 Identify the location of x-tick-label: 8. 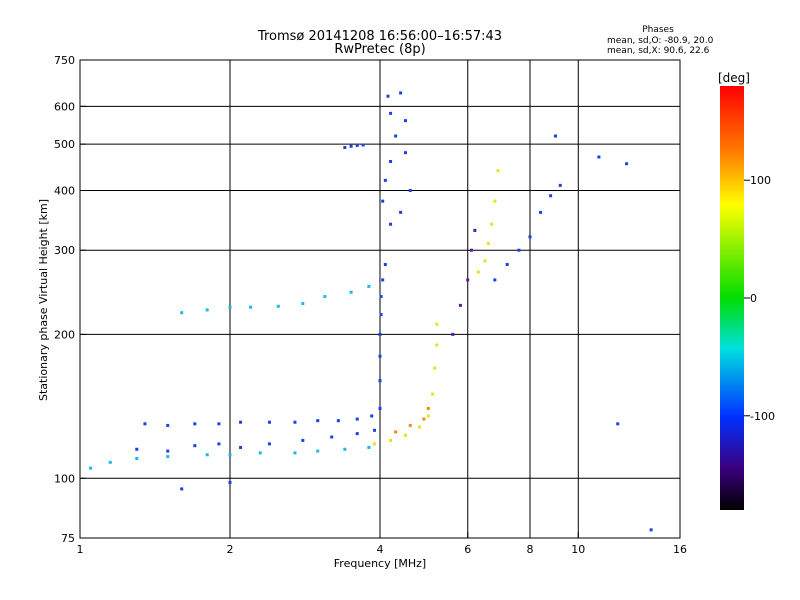
(530, 549).